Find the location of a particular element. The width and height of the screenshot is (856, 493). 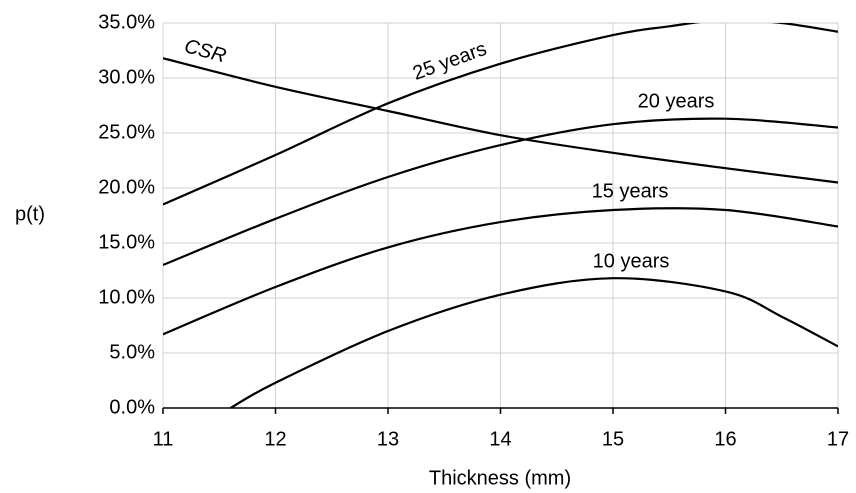

y-tick-label: 0.0% is located at coordinates (132, 407).